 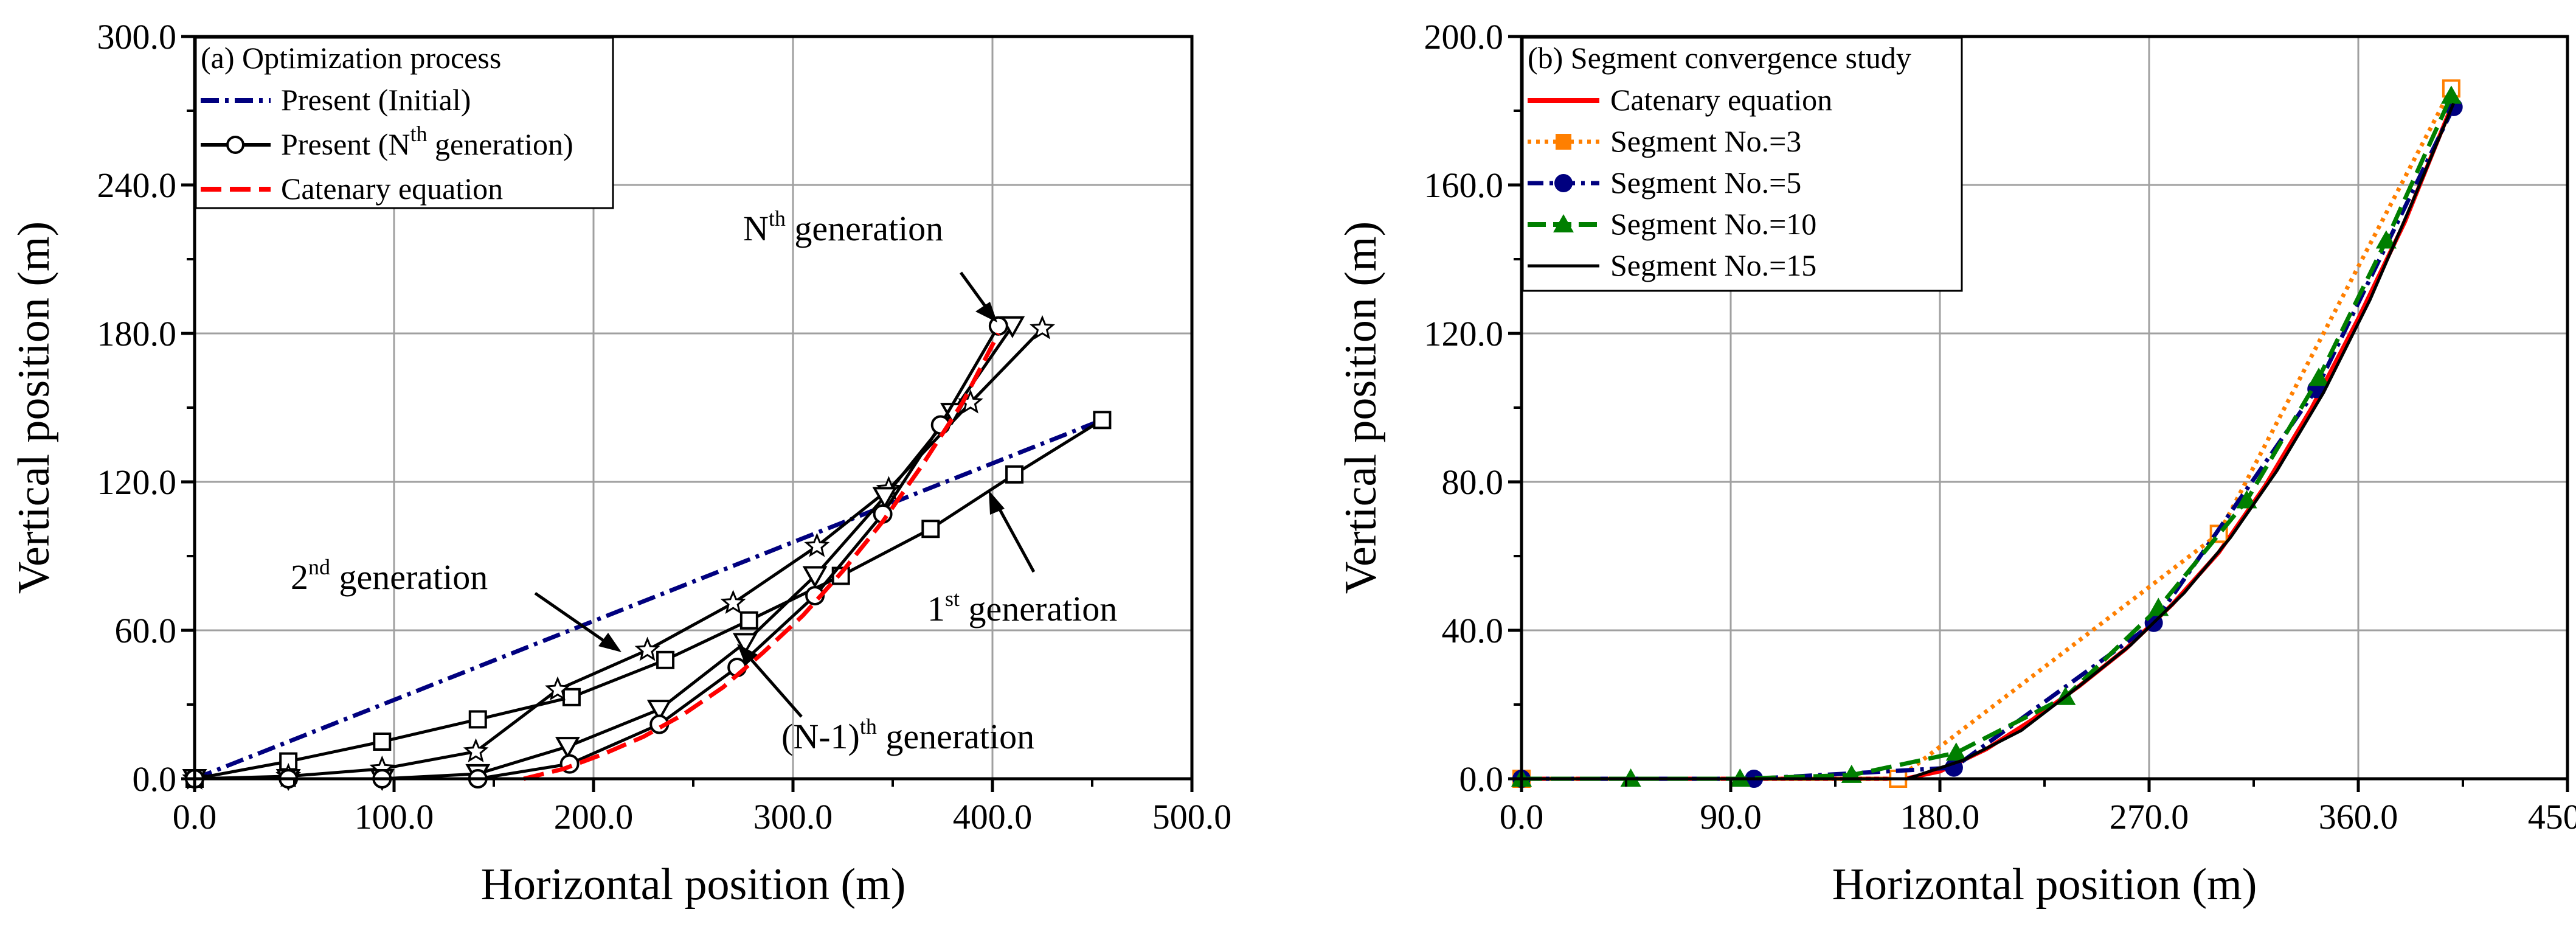 What do you see at coordinates (299, 577) in the screenshot?
I see `annotation-2nd-main: 2` at bounding box center [299, 577].